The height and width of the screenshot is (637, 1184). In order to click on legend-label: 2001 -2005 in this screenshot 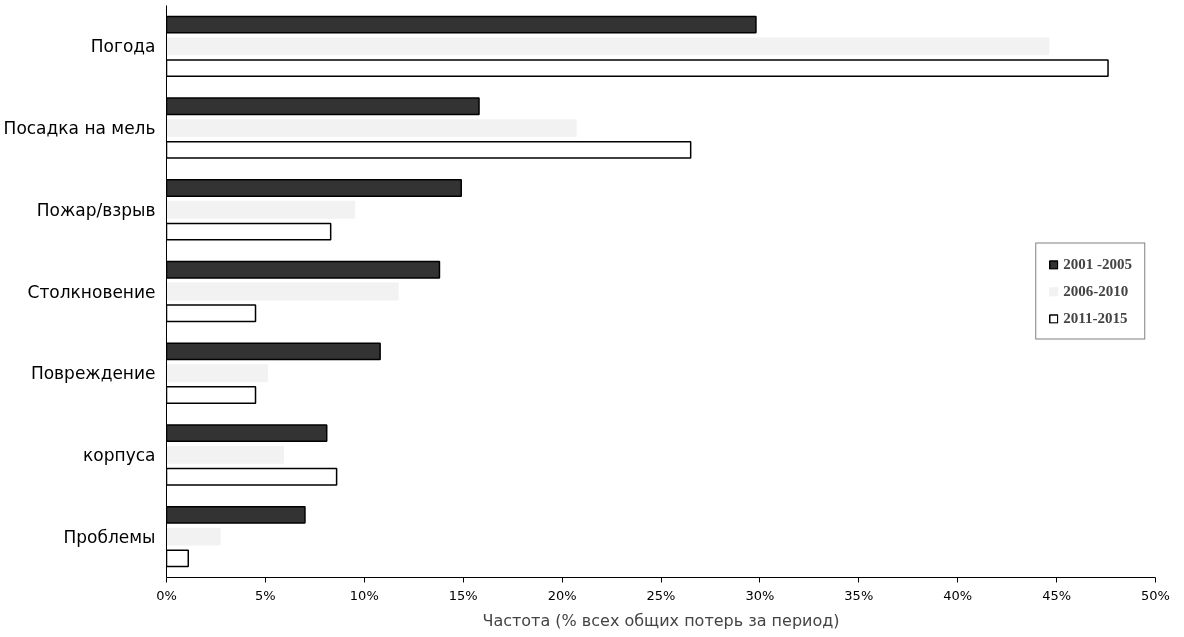, I will do `click(1097, 264)`.